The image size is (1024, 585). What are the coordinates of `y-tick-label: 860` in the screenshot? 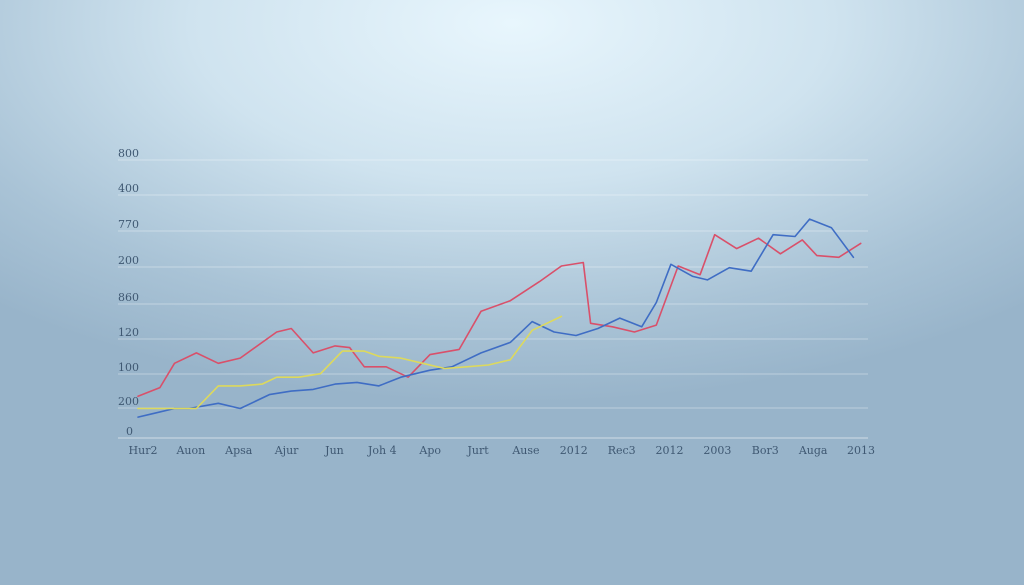 It's located at (128, 297).